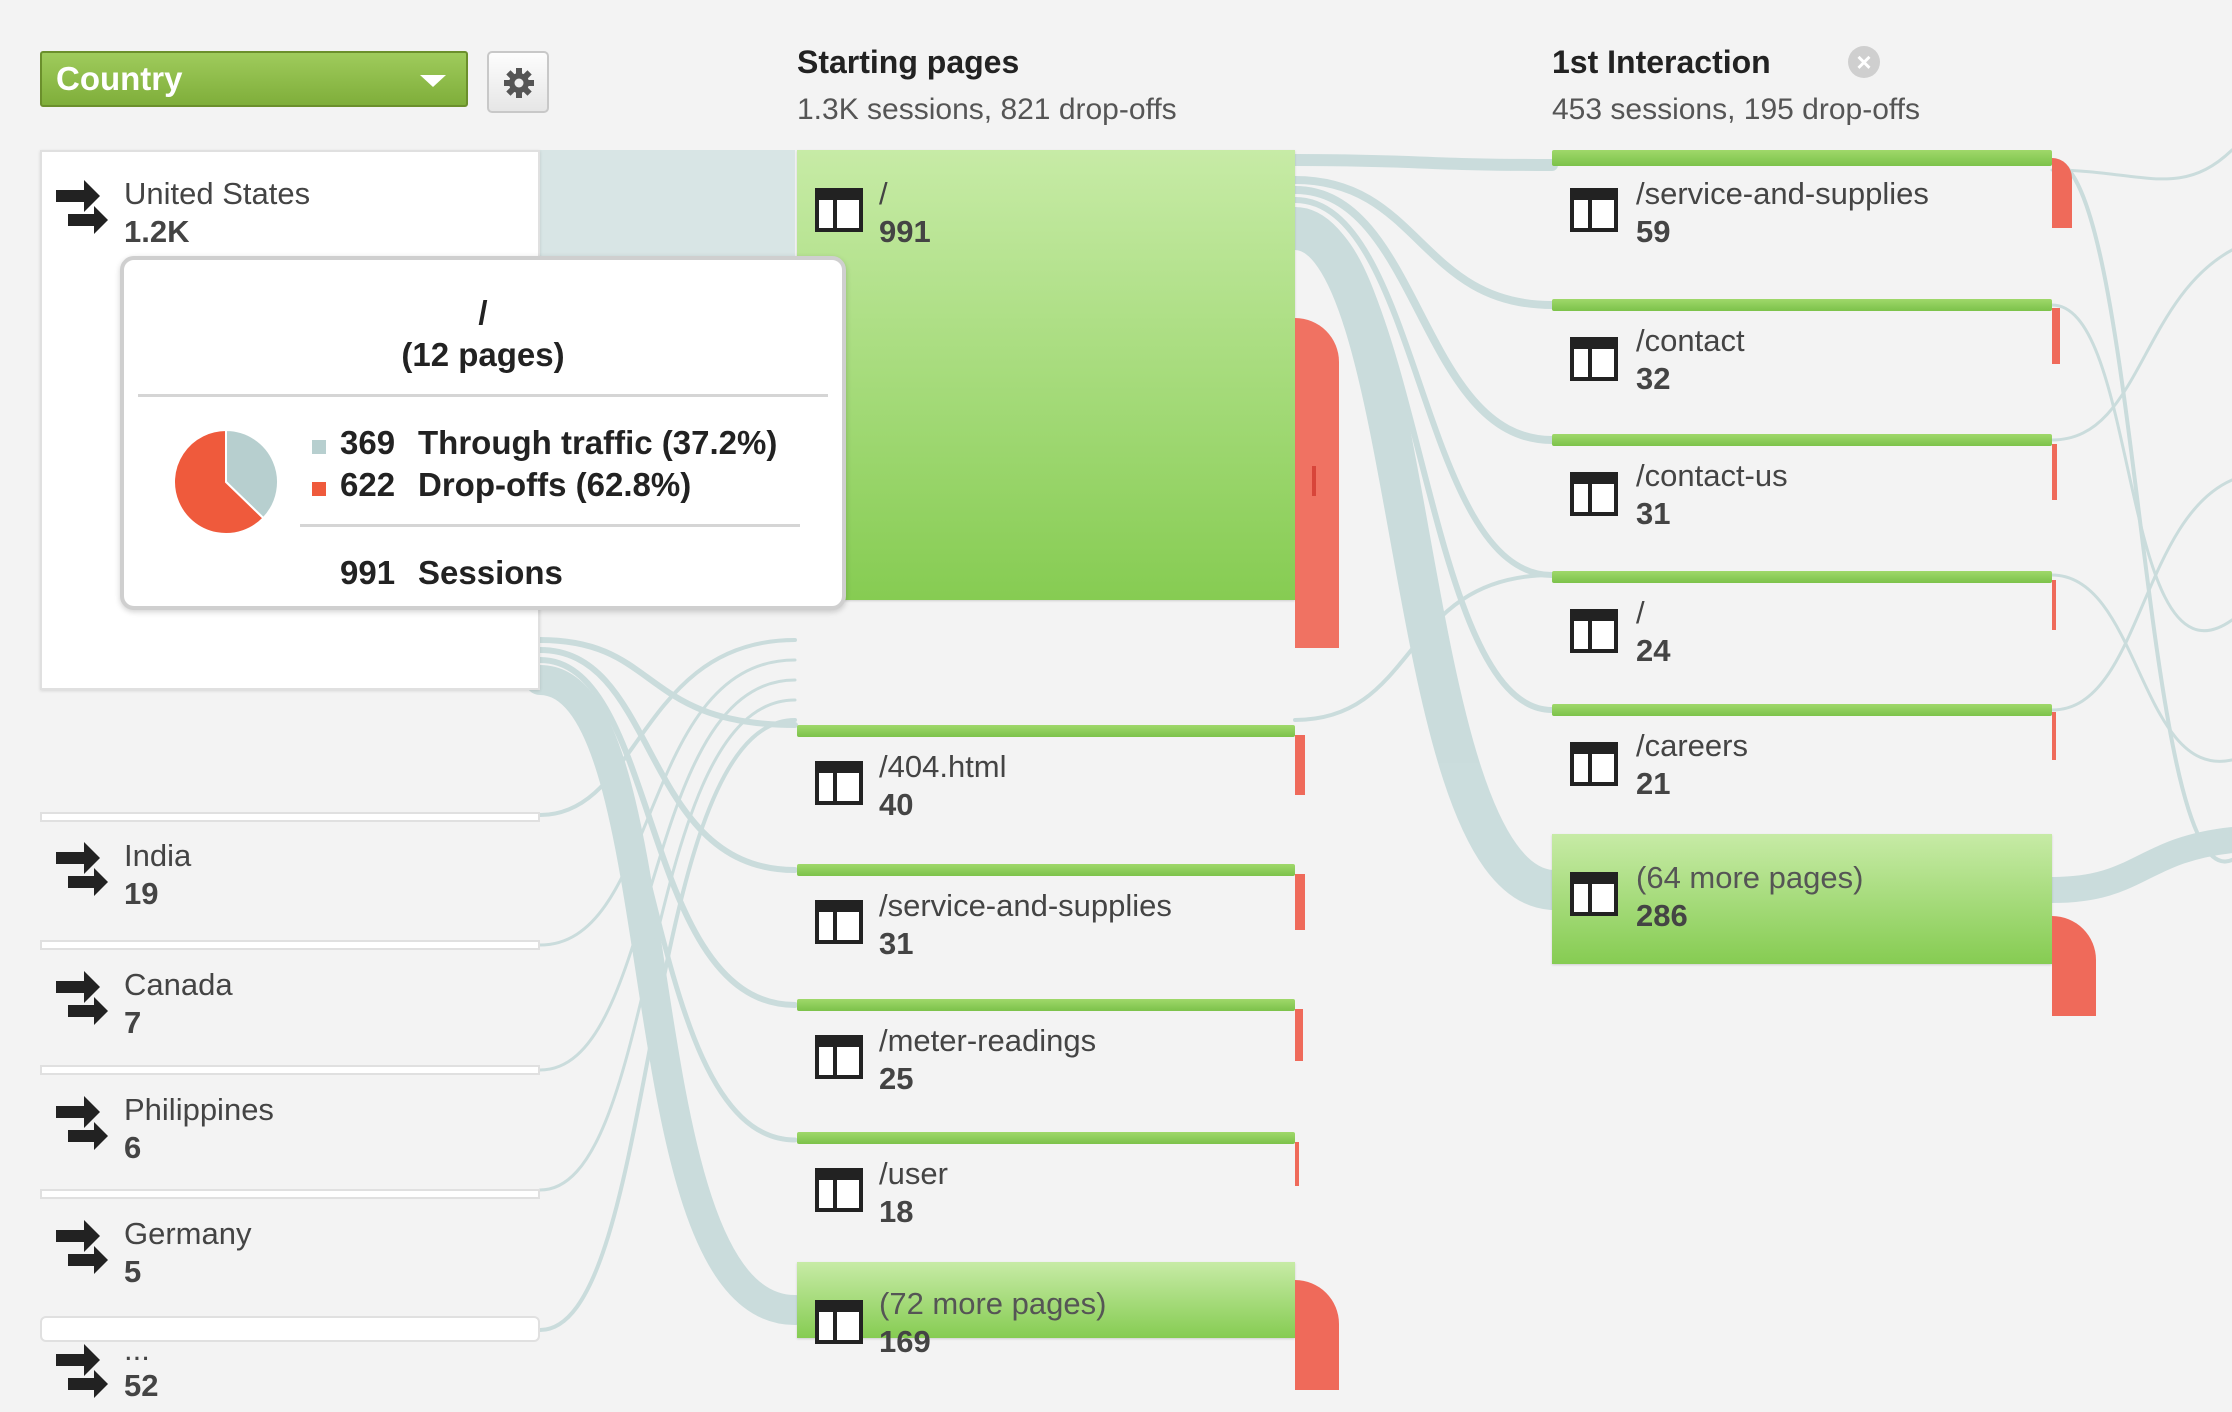  Describe the element at coordinates (896, 1211) in the screenshot. I see `page-value: 18` at that location.